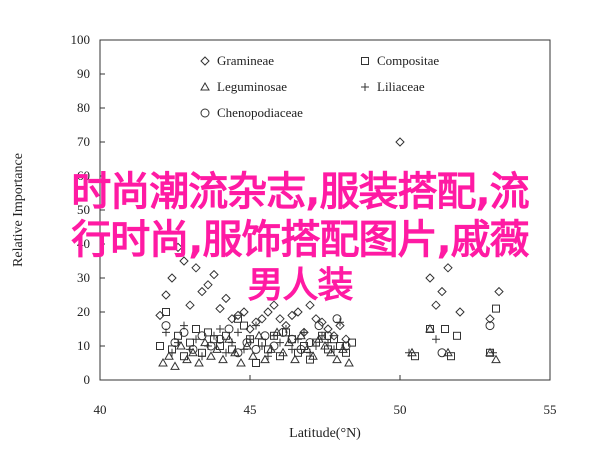  I want to click on legend-label-gramineae: Gramineae, so click(245, 60).